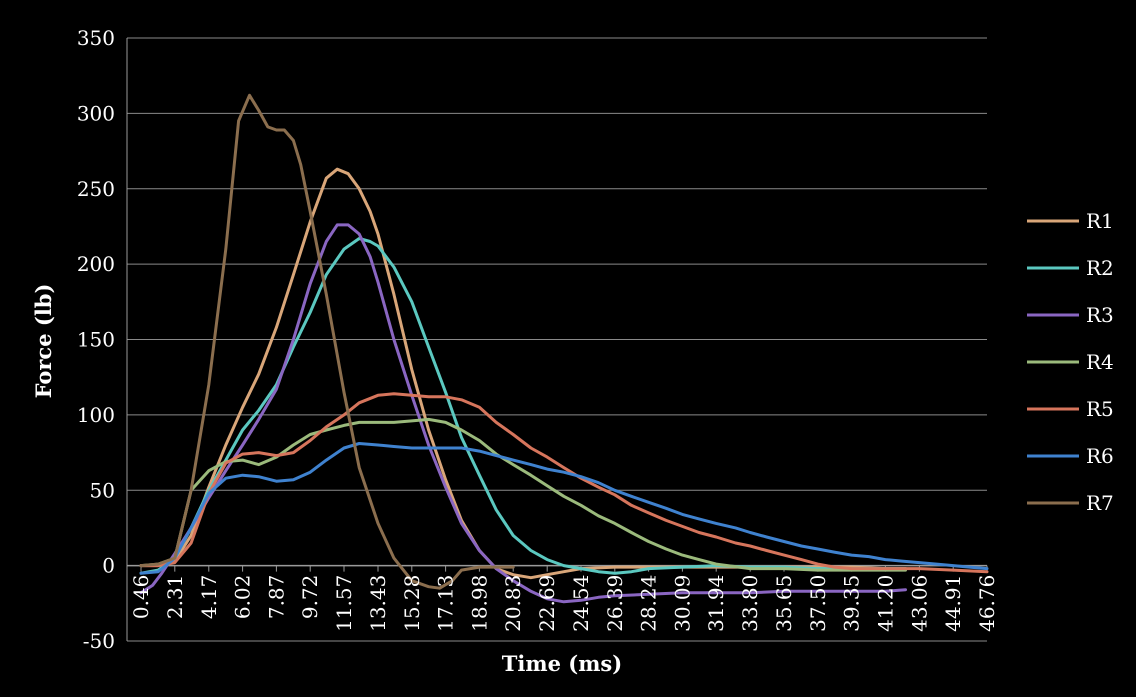 The image size is (1136, 697). Describe the element at coordinates (175, 597) in the screenshot. I see `x-tick-label: 2.31` at that location.